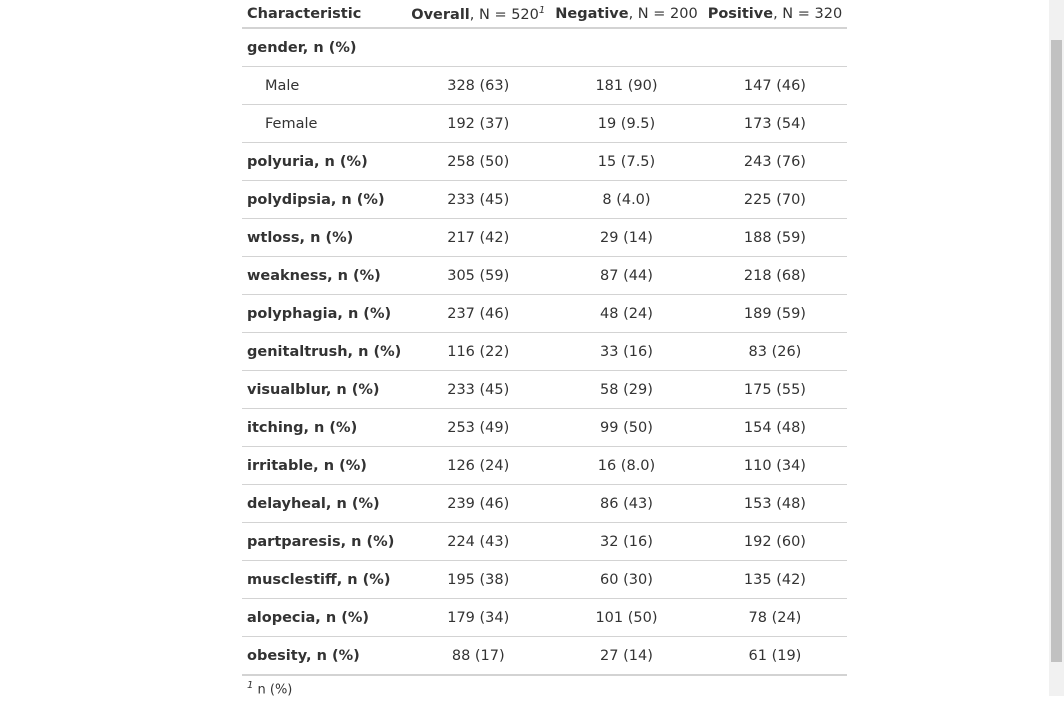  I want to click on cell-value: 305 (59), so click(478, 275).